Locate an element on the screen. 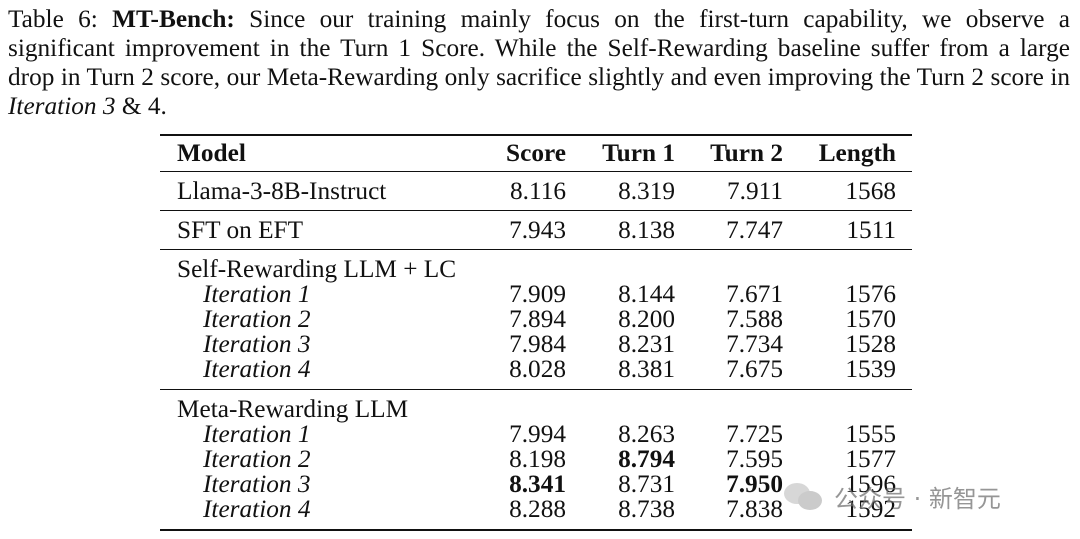 This screenshot has height=539, width=1080. cell-turn2-best: 7.950 is located at coordinates (754, 484).